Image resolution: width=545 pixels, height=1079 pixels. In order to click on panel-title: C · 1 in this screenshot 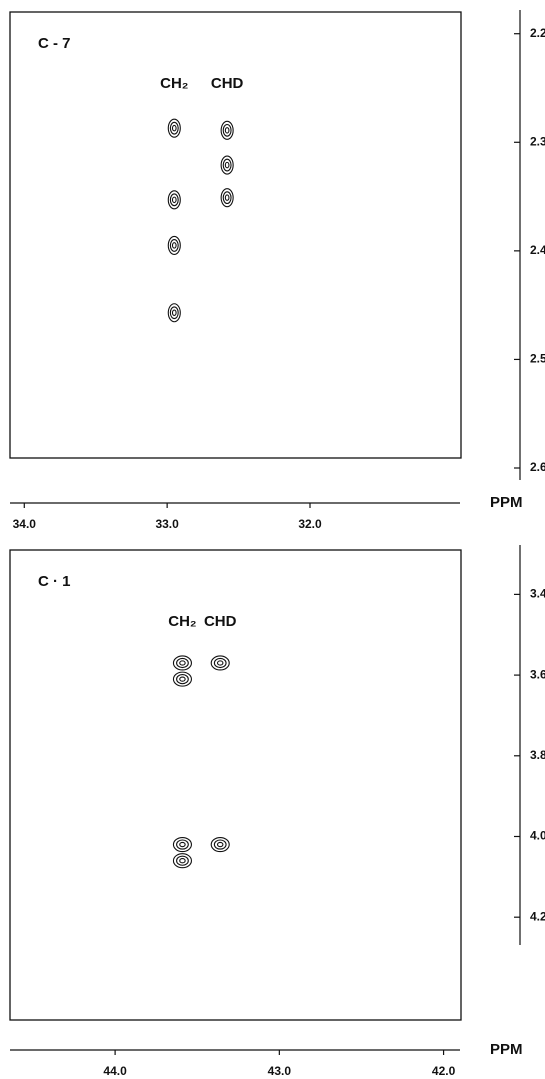, I will do `click(54, 581)`.